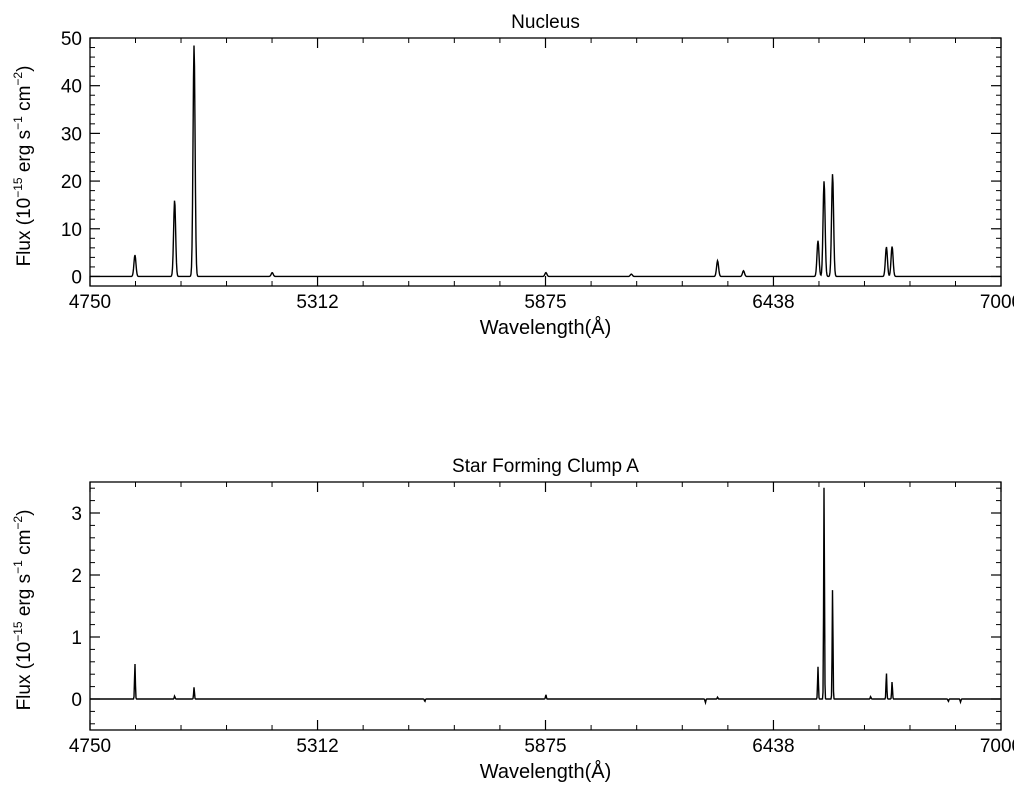  I want to click on y-tick-label: 3, so click(76, 514).